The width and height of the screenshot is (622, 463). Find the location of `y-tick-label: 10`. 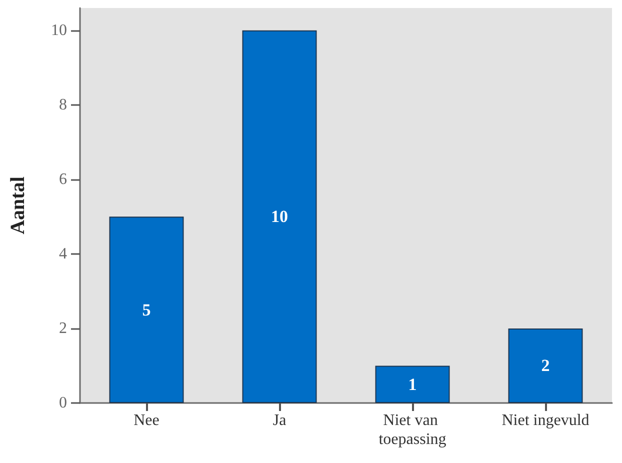

y-tick-label: 10 is located at coordinates (59, 30).